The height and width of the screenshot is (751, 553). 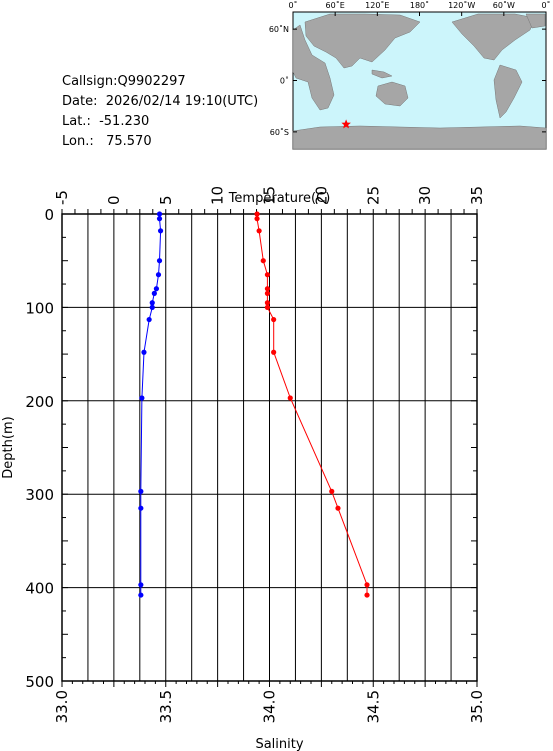 I want to click on temperature-tick-label: 15, so click(x=270, y=195).